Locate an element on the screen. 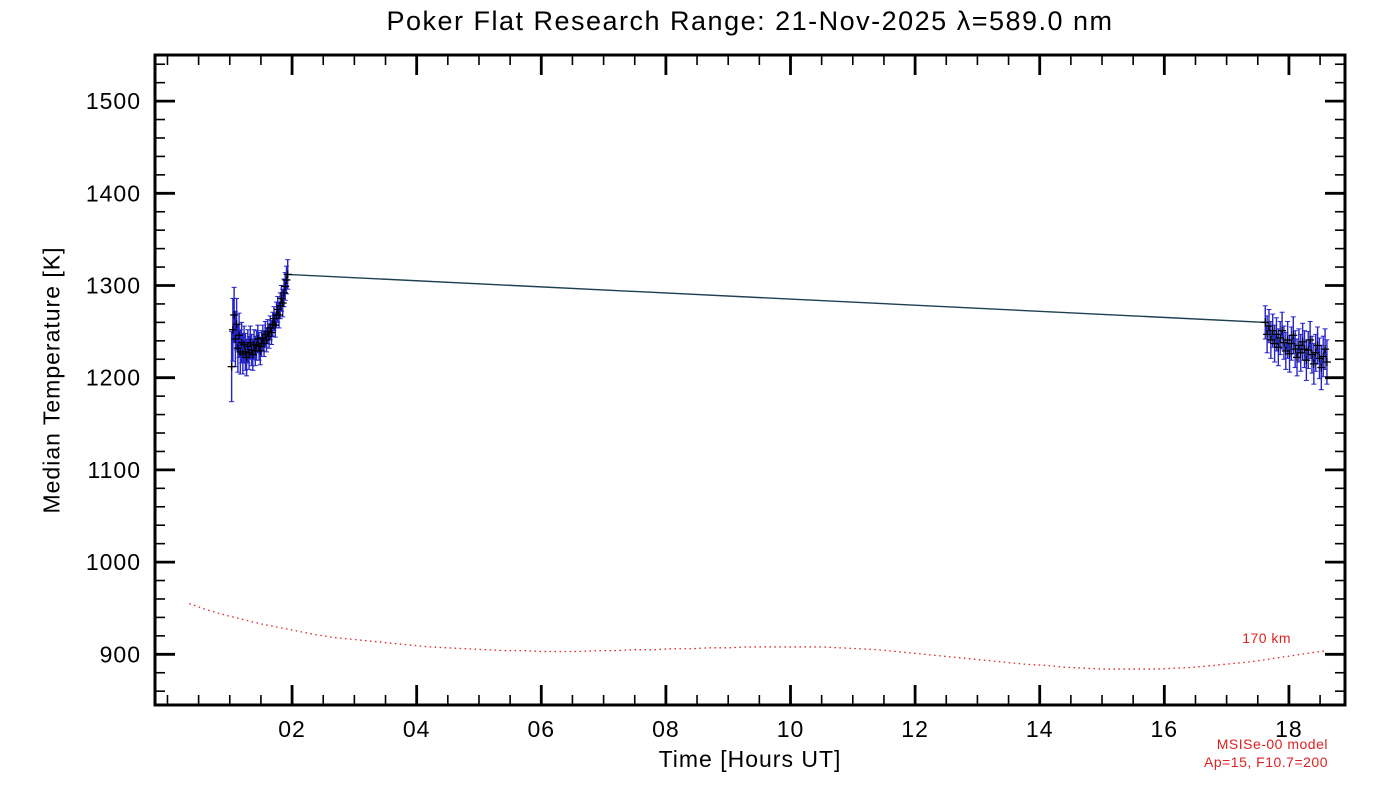 The image size is (1400, 800). model-params-text: Ap=15, F10.7=200 is located at coordinates (1266, 762).